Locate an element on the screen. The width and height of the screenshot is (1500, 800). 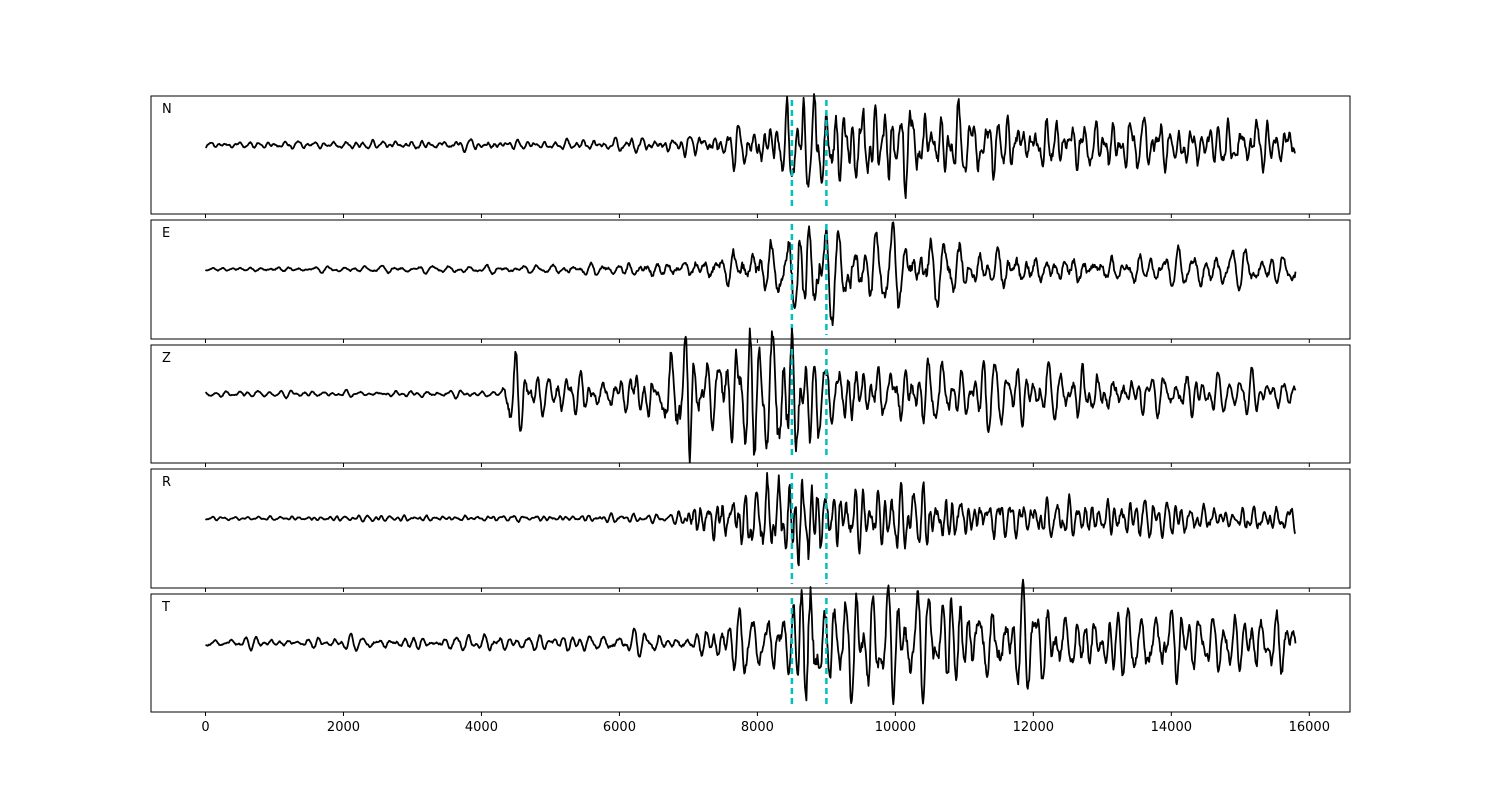
x-tick-label: 6000 is located at coordinates (619, 727).